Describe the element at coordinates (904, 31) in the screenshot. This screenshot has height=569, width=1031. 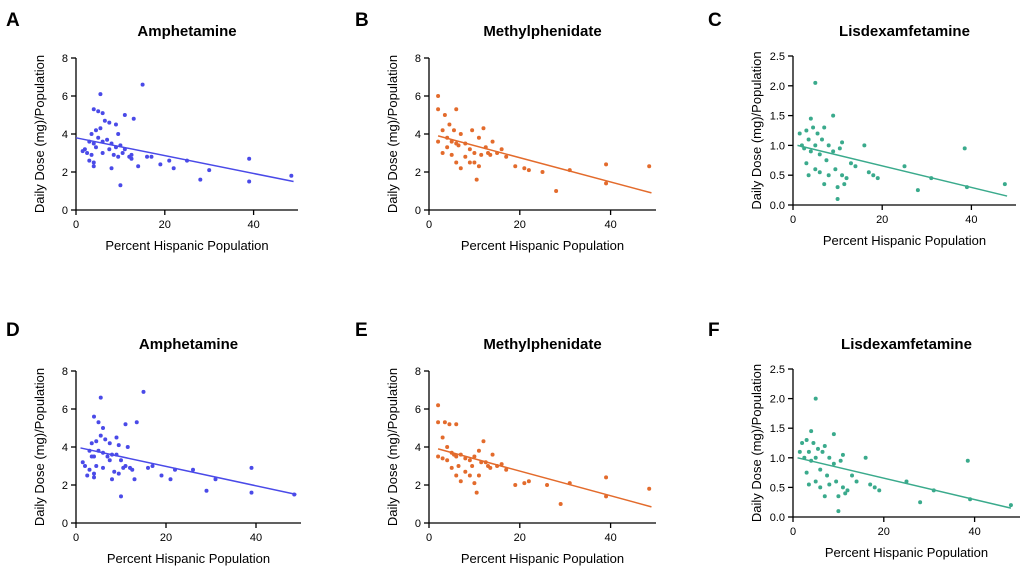
I see `chart-title: Lisdexamfetamine` at that location.